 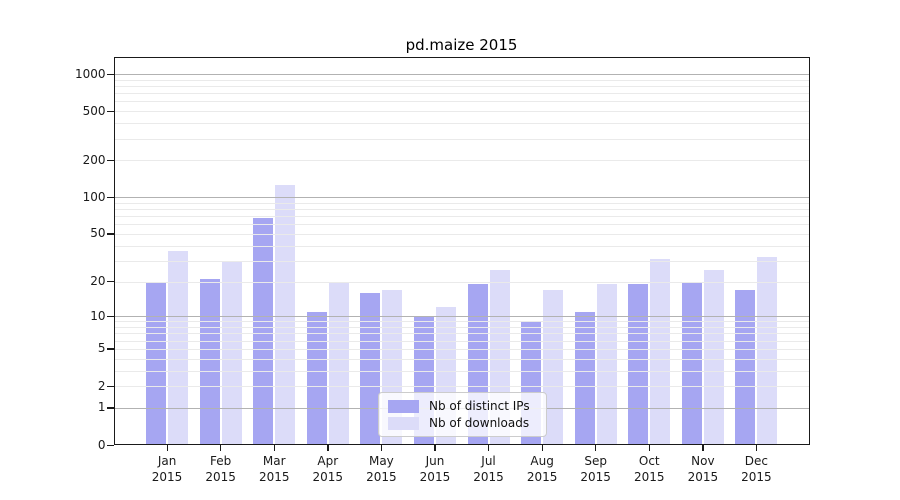 What do you see at coordinates (479, 406) in the screenshot?
I see `legend-label-distinct-ips: Nb of distinct IPs` at bounding box center [479, 406].